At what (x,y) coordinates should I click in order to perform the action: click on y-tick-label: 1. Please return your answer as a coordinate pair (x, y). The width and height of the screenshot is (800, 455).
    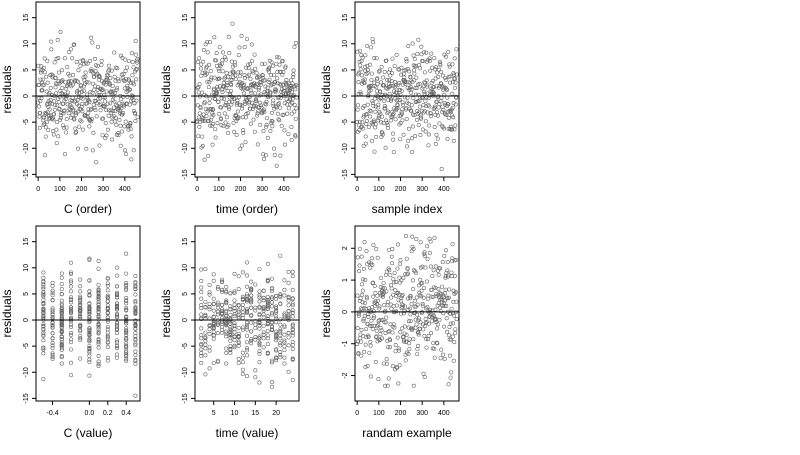
    Looking at the image, I should click on (345, 280).